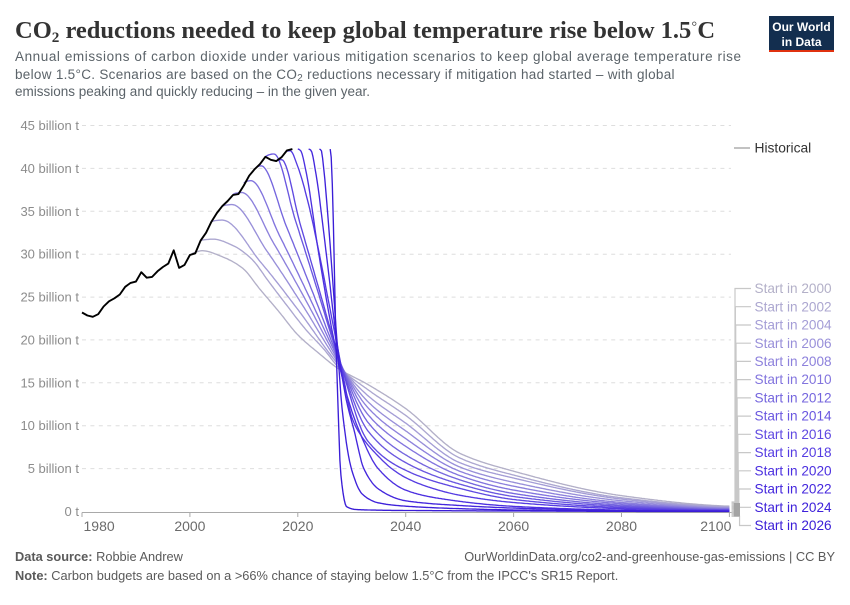 This screenshot has height=605, width=850. I want to click on svg-text: 15 billion t, so click(49, 382).